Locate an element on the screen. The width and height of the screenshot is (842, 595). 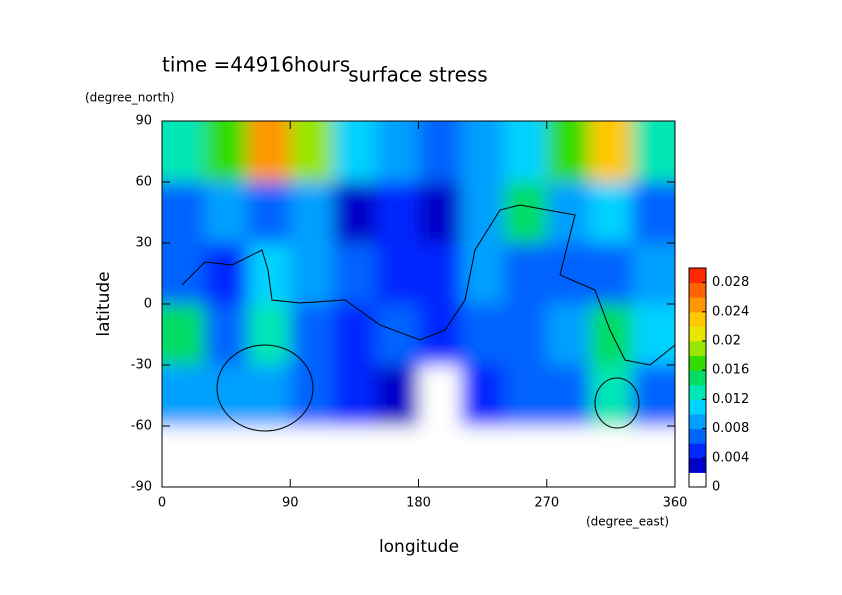
x-axis-label: longitude is located at coordinates (419, 547).